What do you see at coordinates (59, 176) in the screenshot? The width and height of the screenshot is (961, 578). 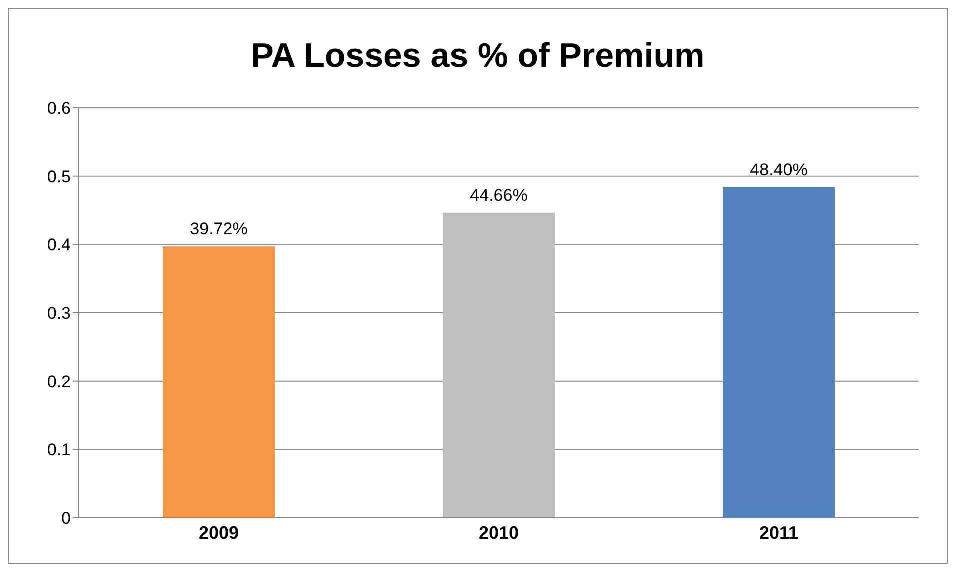 I see `y-tick-label: 0.5` at bounding box center [59, 176].